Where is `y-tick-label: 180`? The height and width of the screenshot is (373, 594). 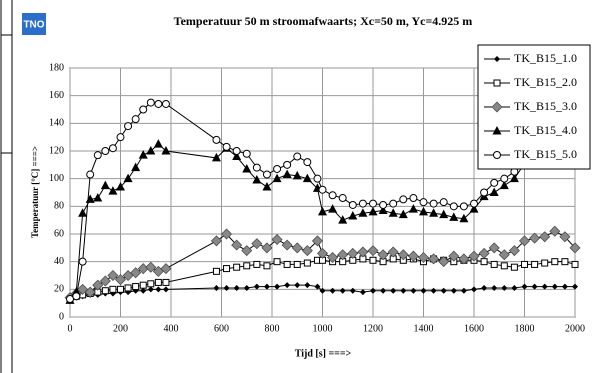
y-tick-label: 180 is located at coordinates (56, 67).